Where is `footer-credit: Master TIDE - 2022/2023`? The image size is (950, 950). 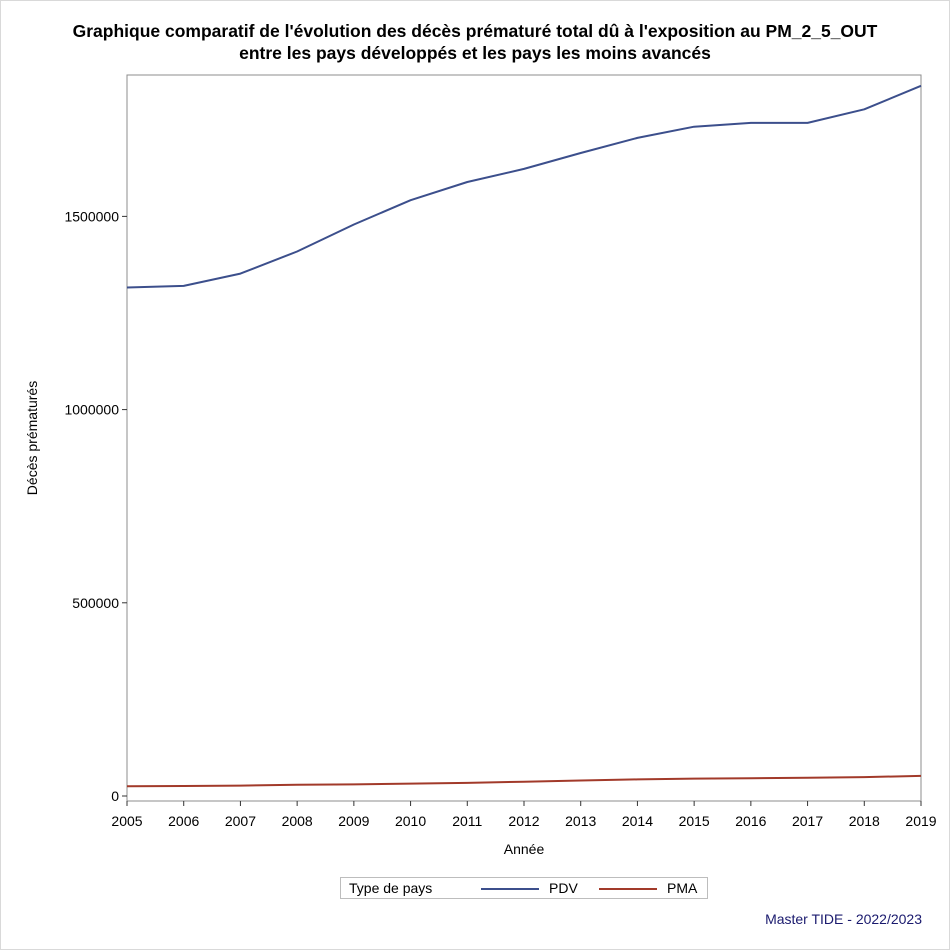 footer-credit: Master TIDE - 2022/2023 is located at coordinates (843, 919).